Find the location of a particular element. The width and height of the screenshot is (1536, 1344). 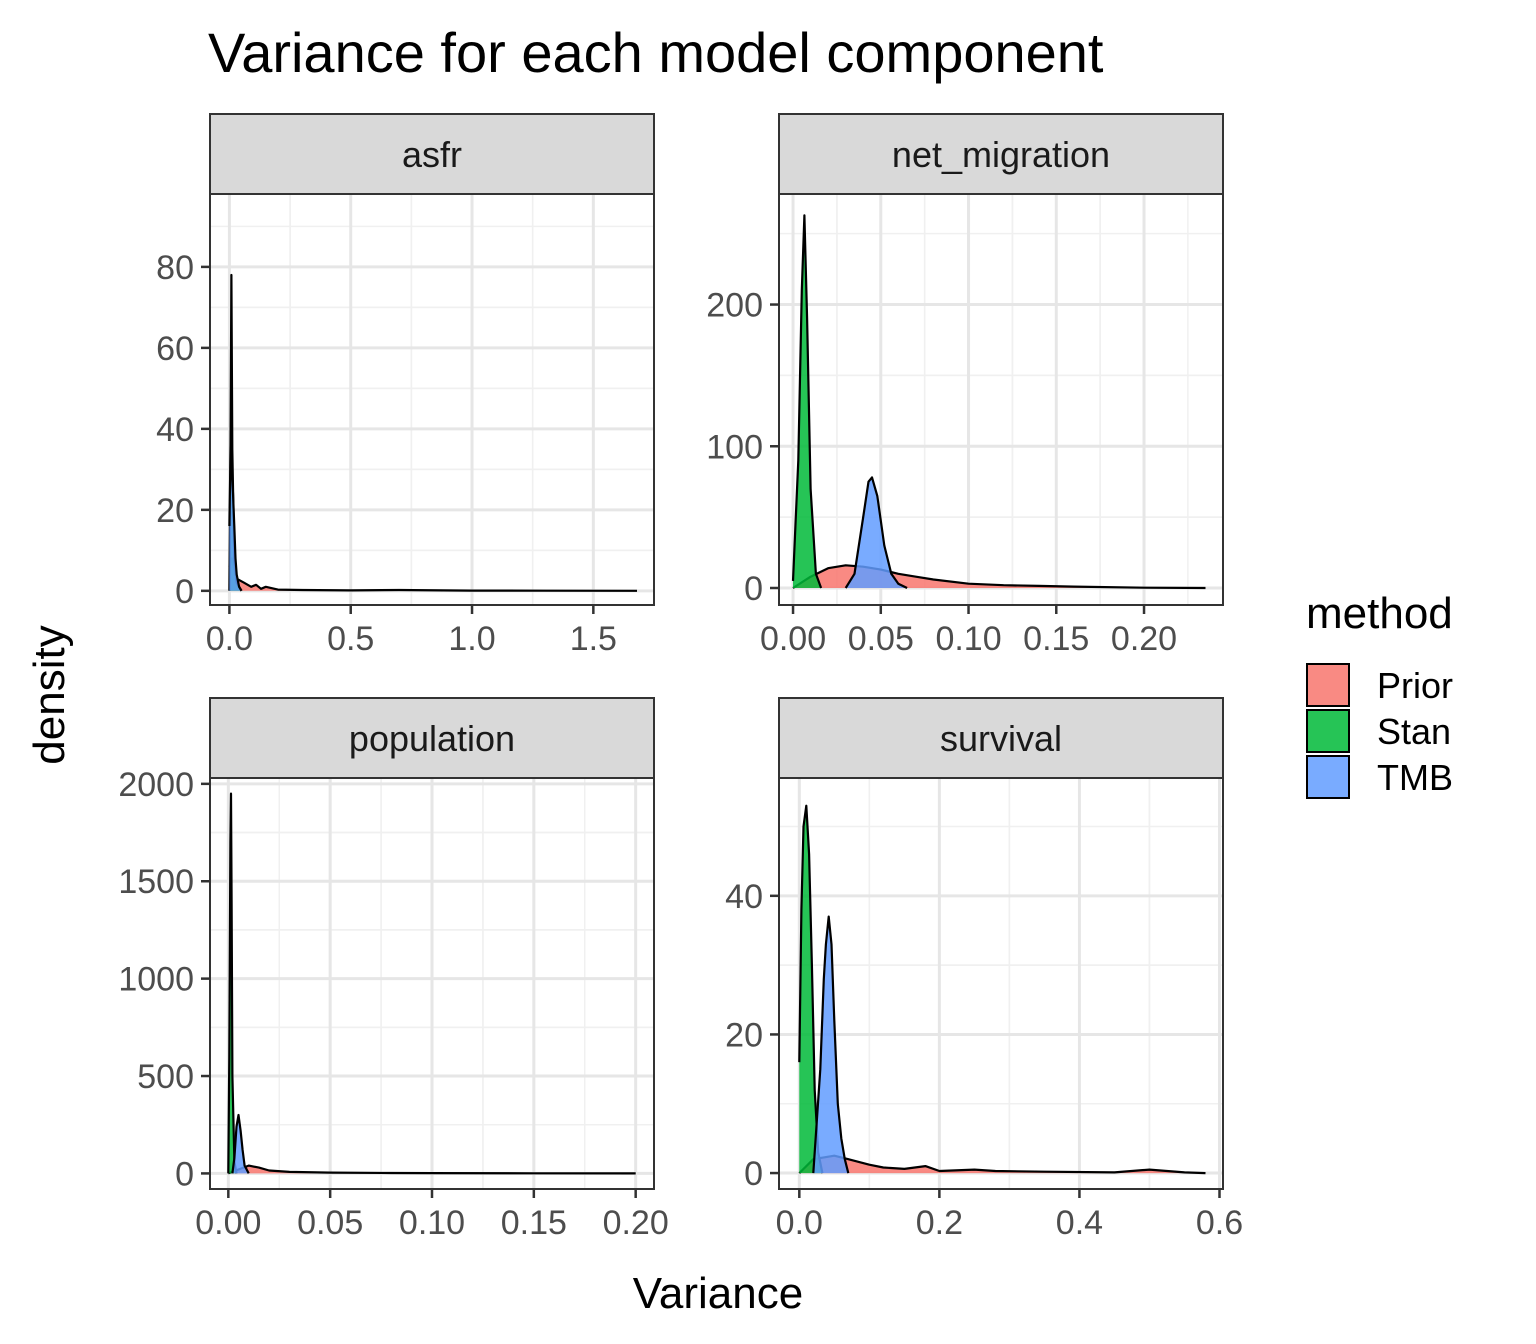

x-tick-label: 1.0 is located at coordinates (471, 639).